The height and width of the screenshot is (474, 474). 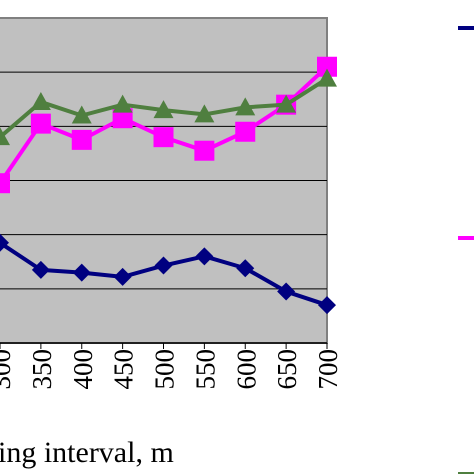 I want to click on legend, so click(x=466, y=250).